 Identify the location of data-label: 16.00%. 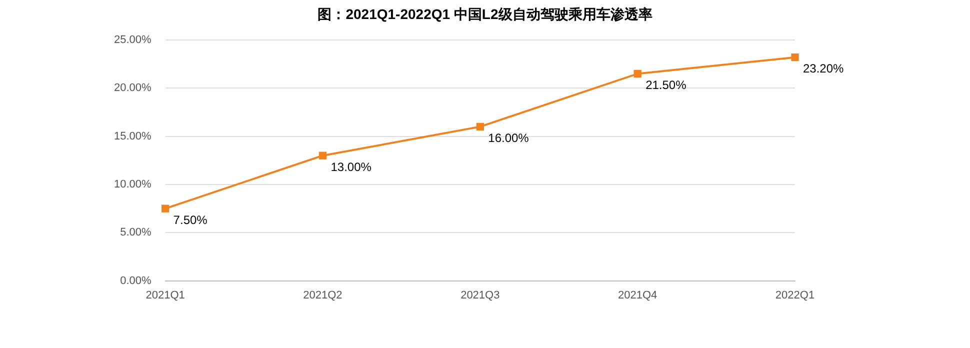
(509, 138).